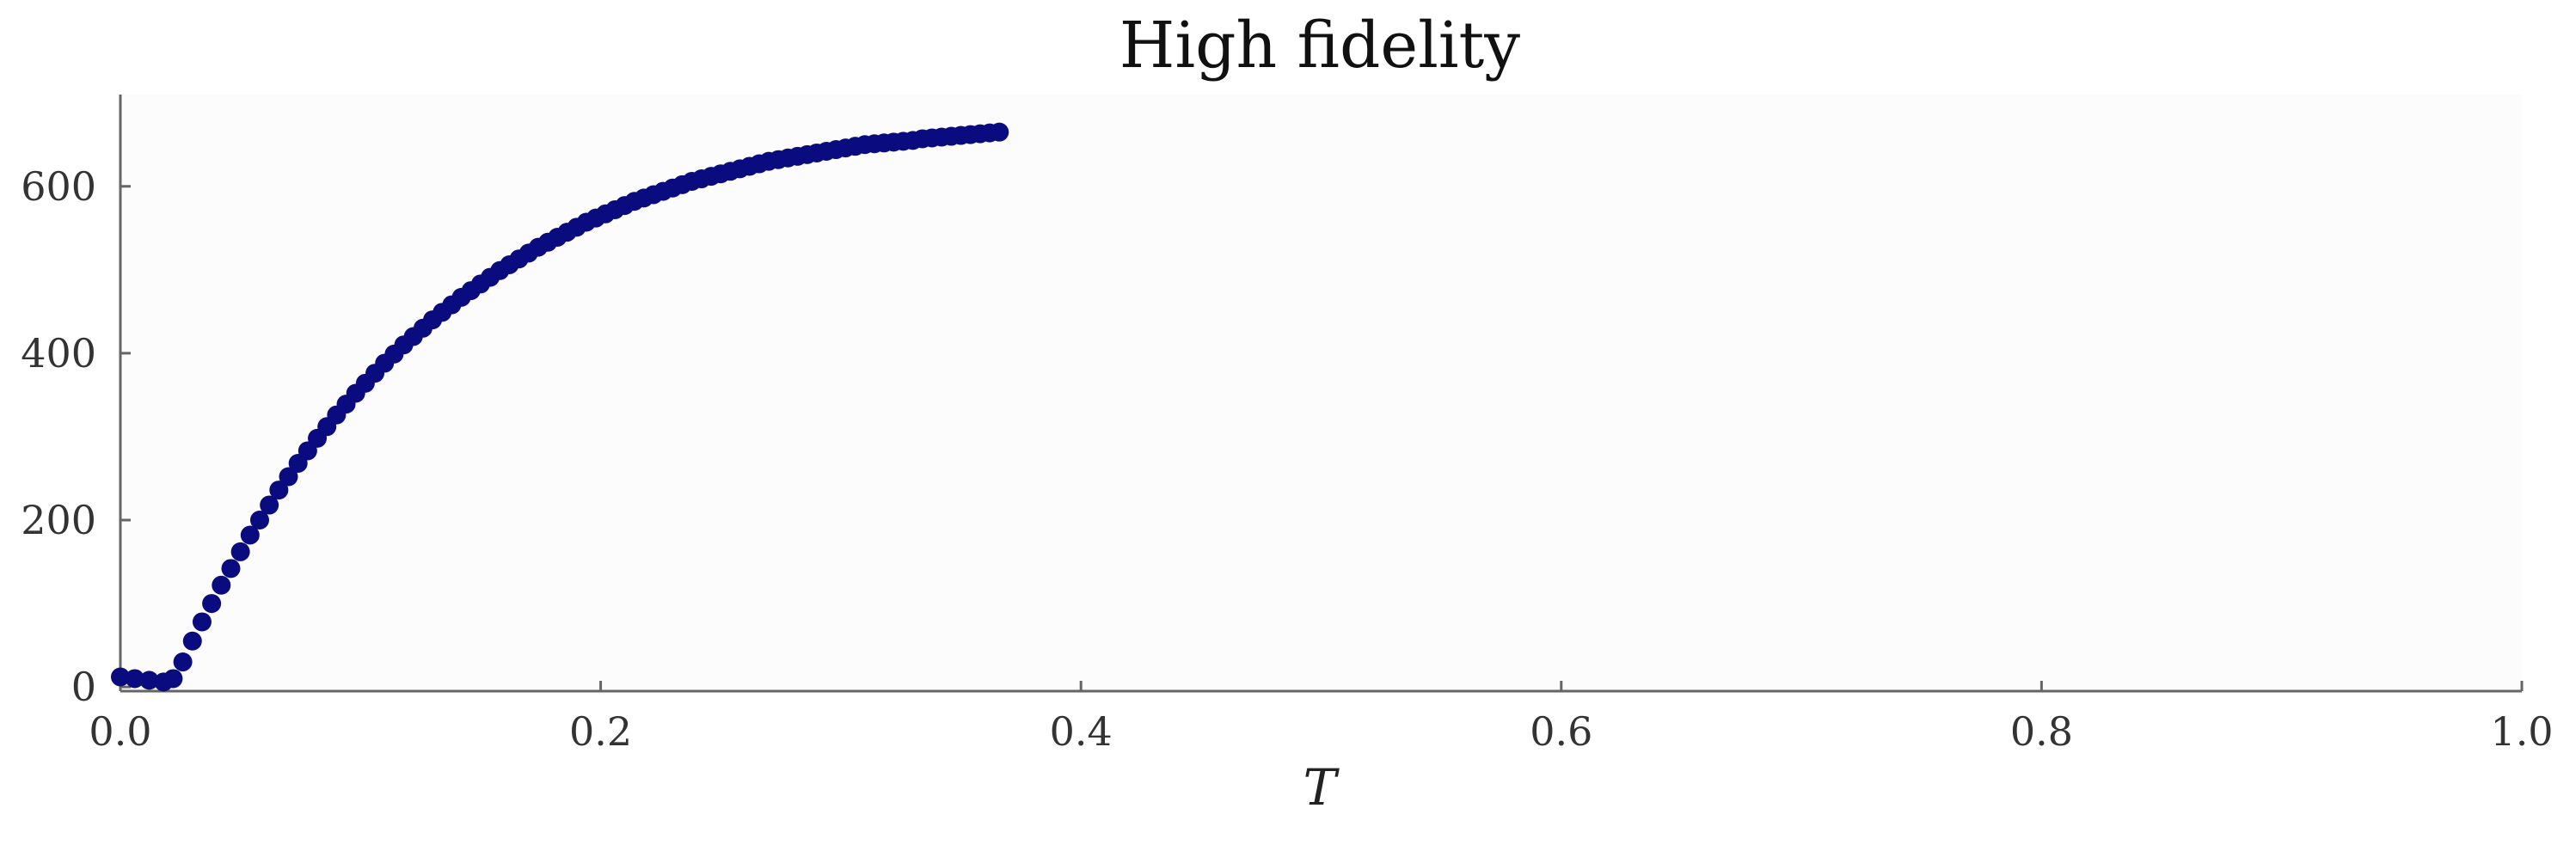 The image size is (2576, 845). Describe the element at coordinates (58, 520) in the screenshot. I see `y-tick-label: 200` at that location.